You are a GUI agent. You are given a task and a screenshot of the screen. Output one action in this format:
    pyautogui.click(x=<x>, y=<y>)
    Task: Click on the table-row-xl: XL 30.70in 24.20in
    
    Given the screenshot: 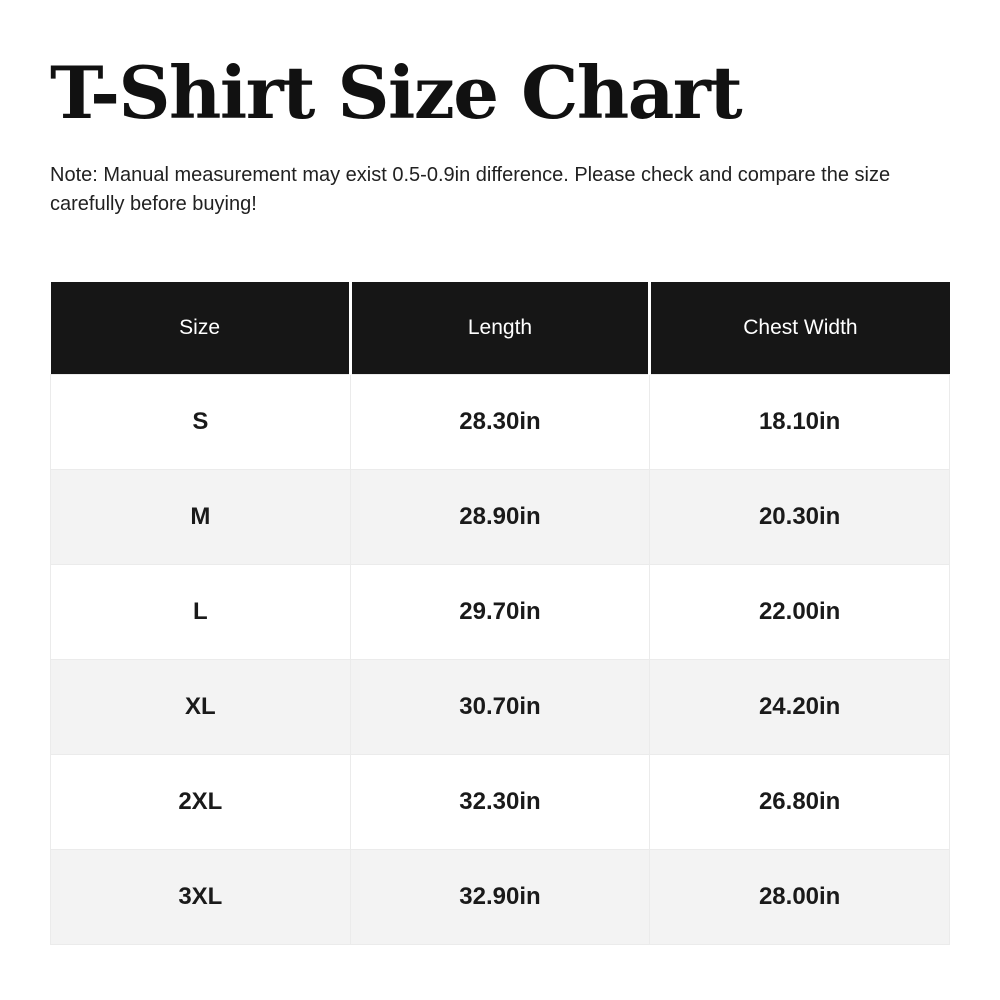 What is the action you would take?
    pyautogui.click(x=500, y=707)
    